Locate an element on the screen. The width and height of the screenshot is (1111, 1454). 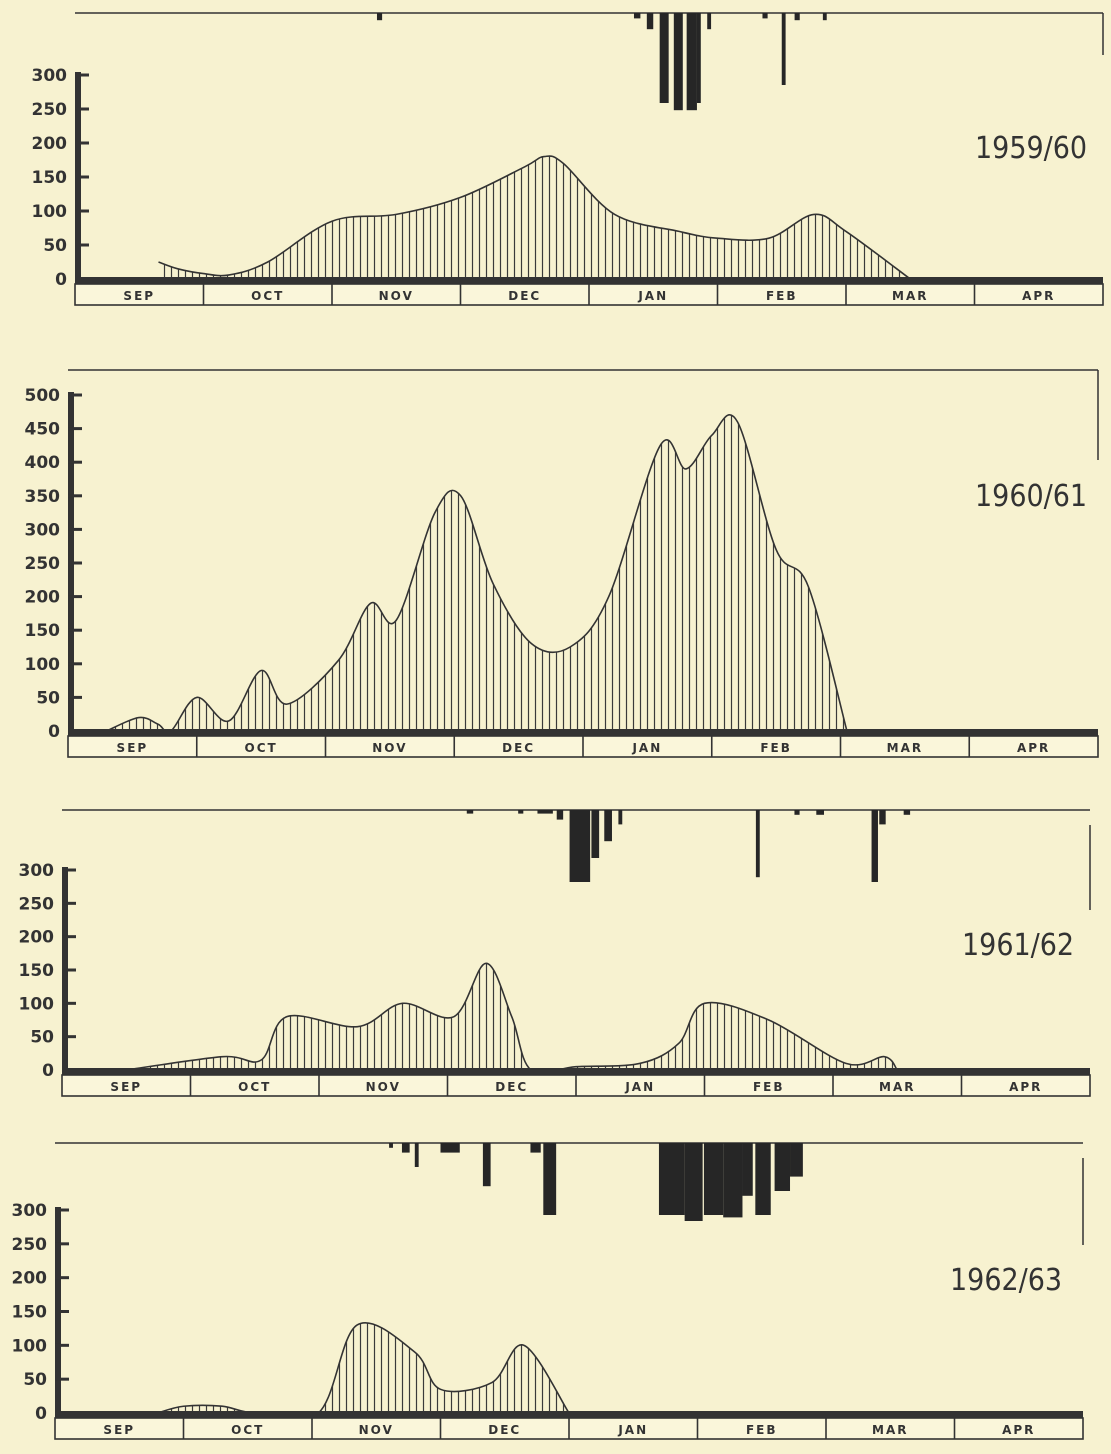
y-tick-label: 350 is located at coordinates (43, 497).